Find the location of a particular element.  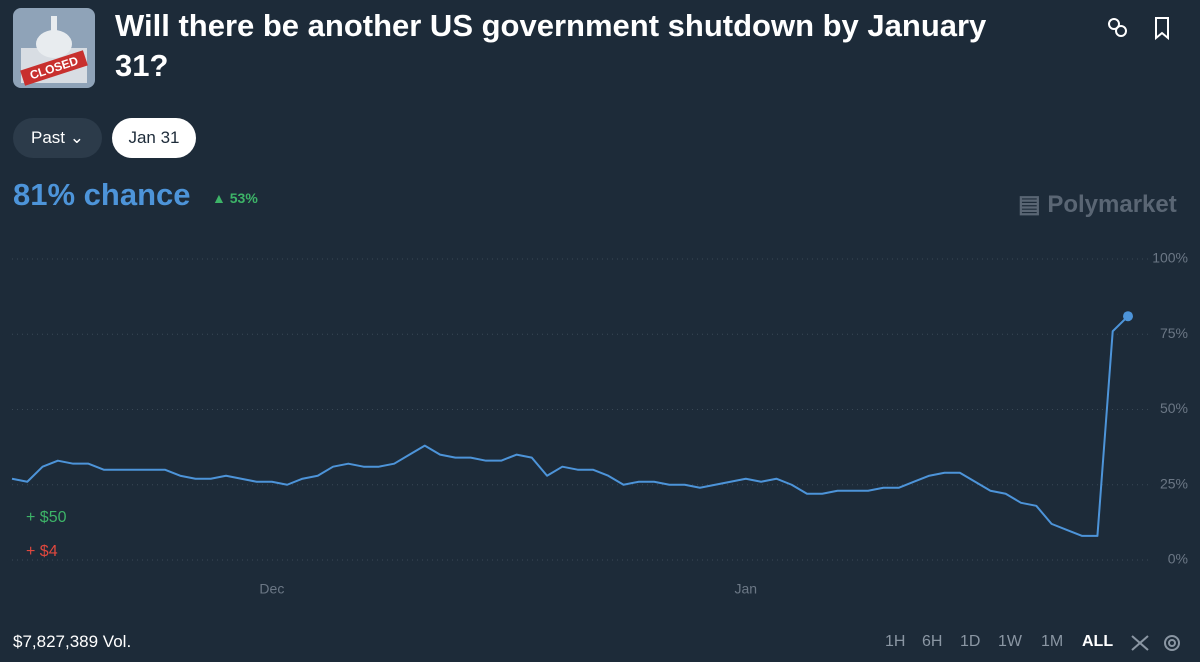

timeframe-button: 1H is located at coordinates (895, 641).